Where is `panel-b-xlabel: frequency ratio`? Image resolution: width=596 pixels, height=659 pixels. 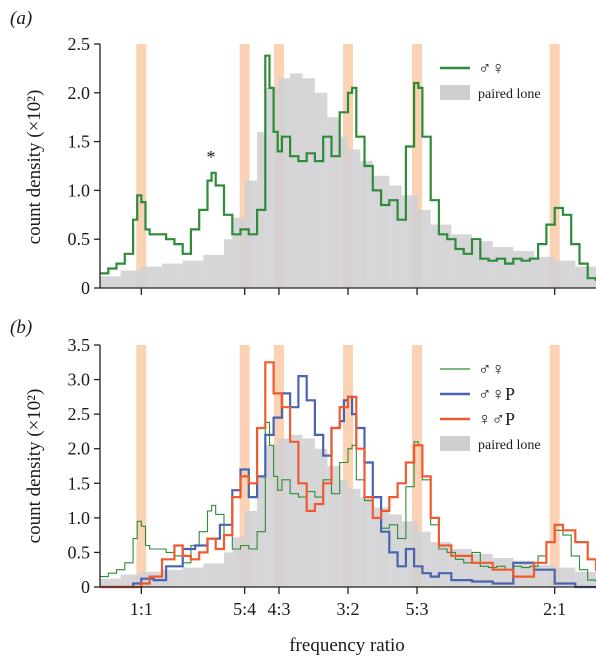 panel-b-xlabel: frequency ratio is located at coordinates (347, 645).